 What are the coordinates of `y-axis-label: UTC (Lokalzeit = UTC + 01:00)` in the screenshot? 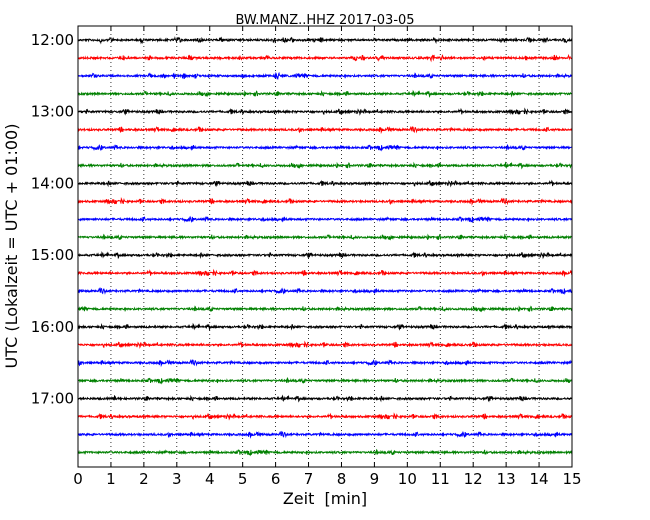 It's located at (11, 246).